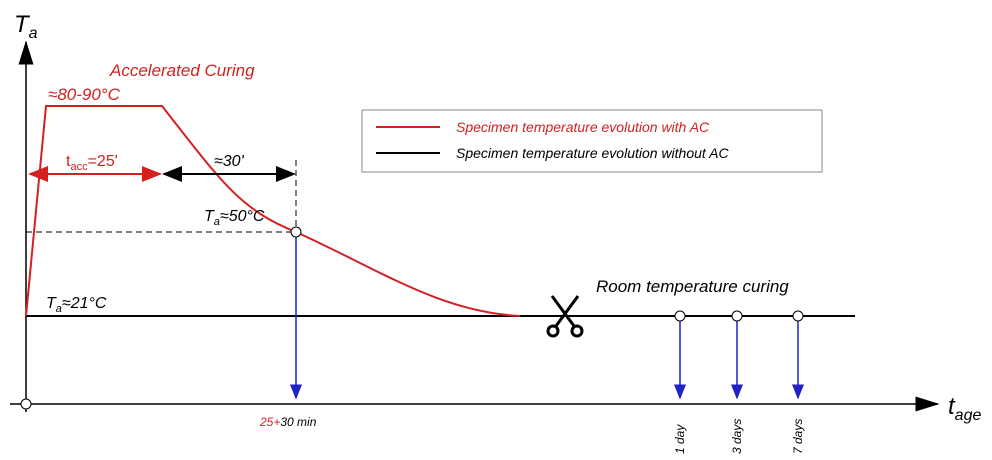 The height and width of the screenshot is (460, 992). I want to click on age-label: 7 days, so click(798, 436).